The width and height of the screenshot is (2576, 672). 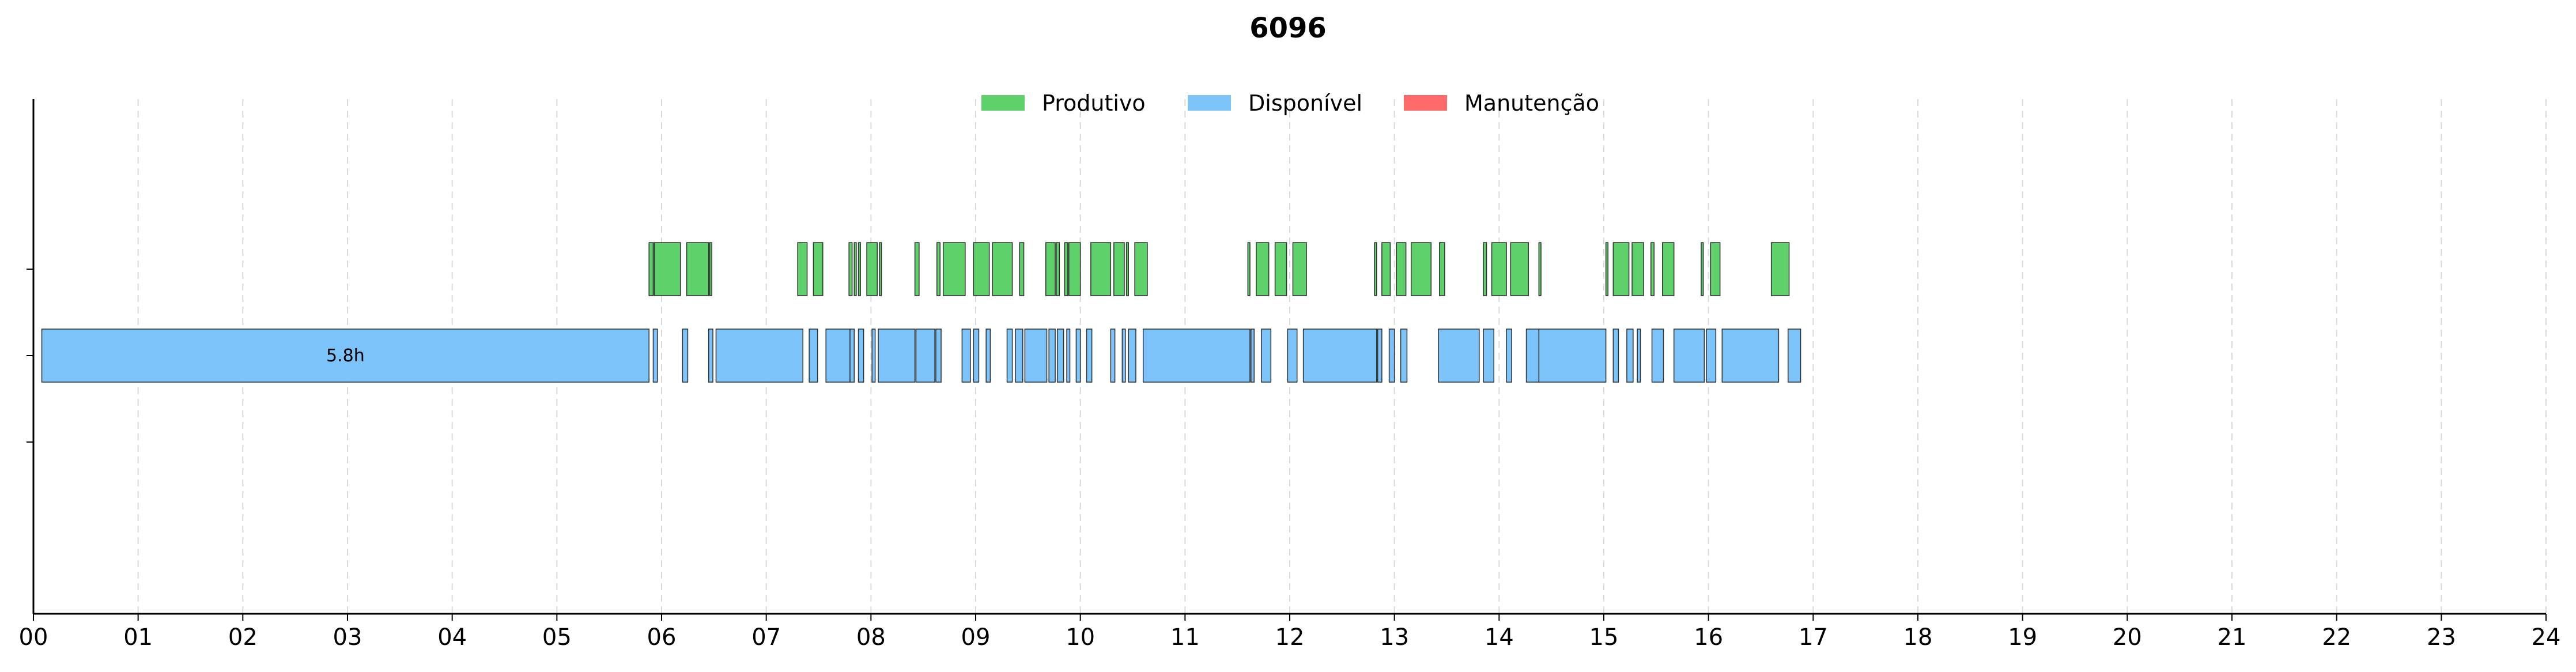 I want to click on x-tick-label: 08, so click(x=871, y=638).